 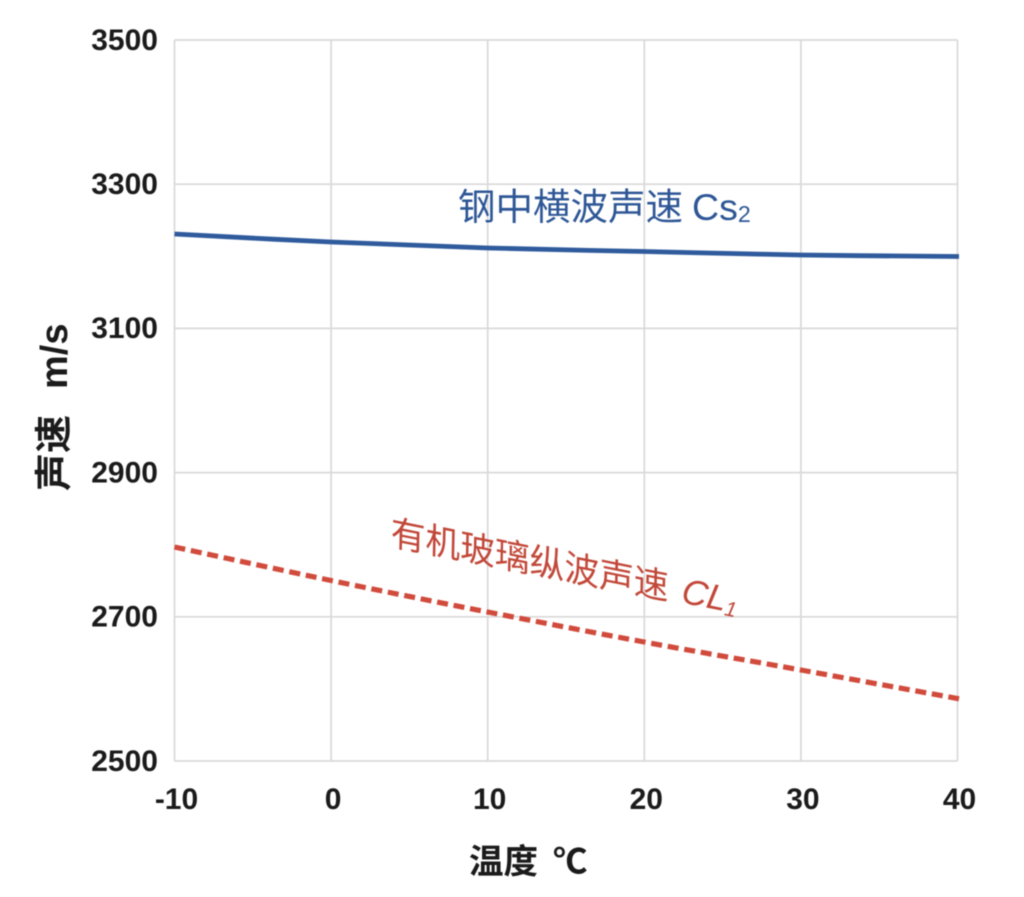 I want to click on svg-text: 10, so click(x=489, y=799).